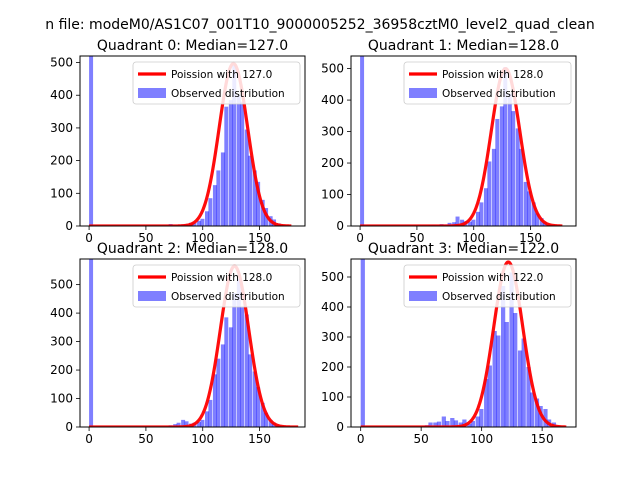 This screenshot has width=640, height=480. Describe the element at coordinates (216, 83) in the screenshot. I see `legend: Poission with 127.0 Observed distribution` at that location.